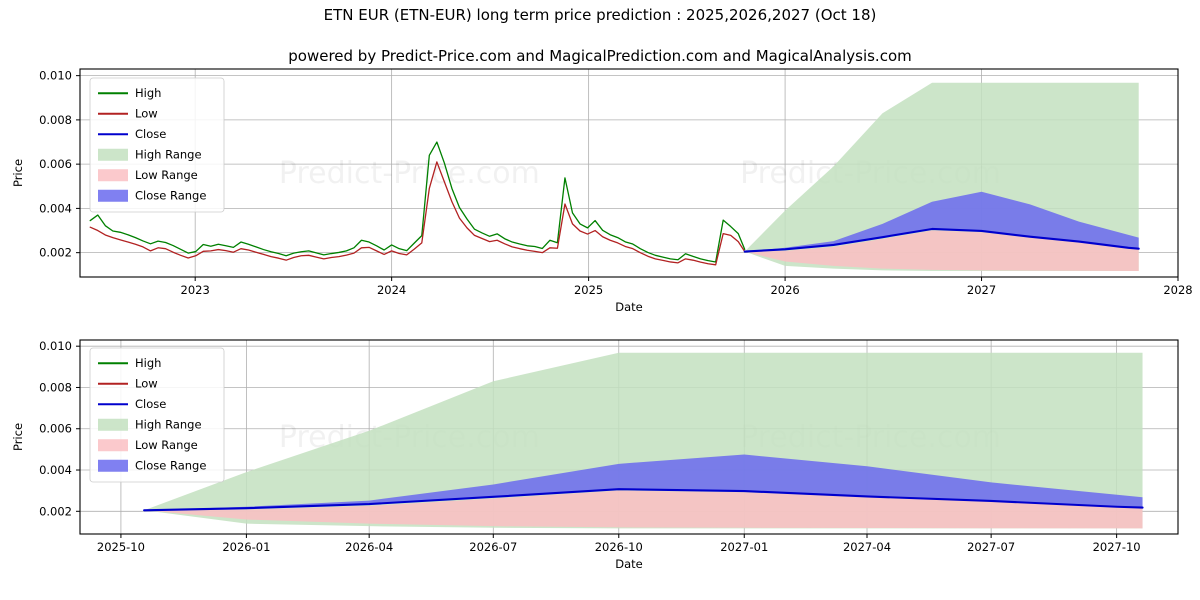 This screenshot has width=1200, height=600. Describe the element at coordinates (991, 547) in the screenshot. I see `x-tick-label-2027-07: 2027-07` at that location.